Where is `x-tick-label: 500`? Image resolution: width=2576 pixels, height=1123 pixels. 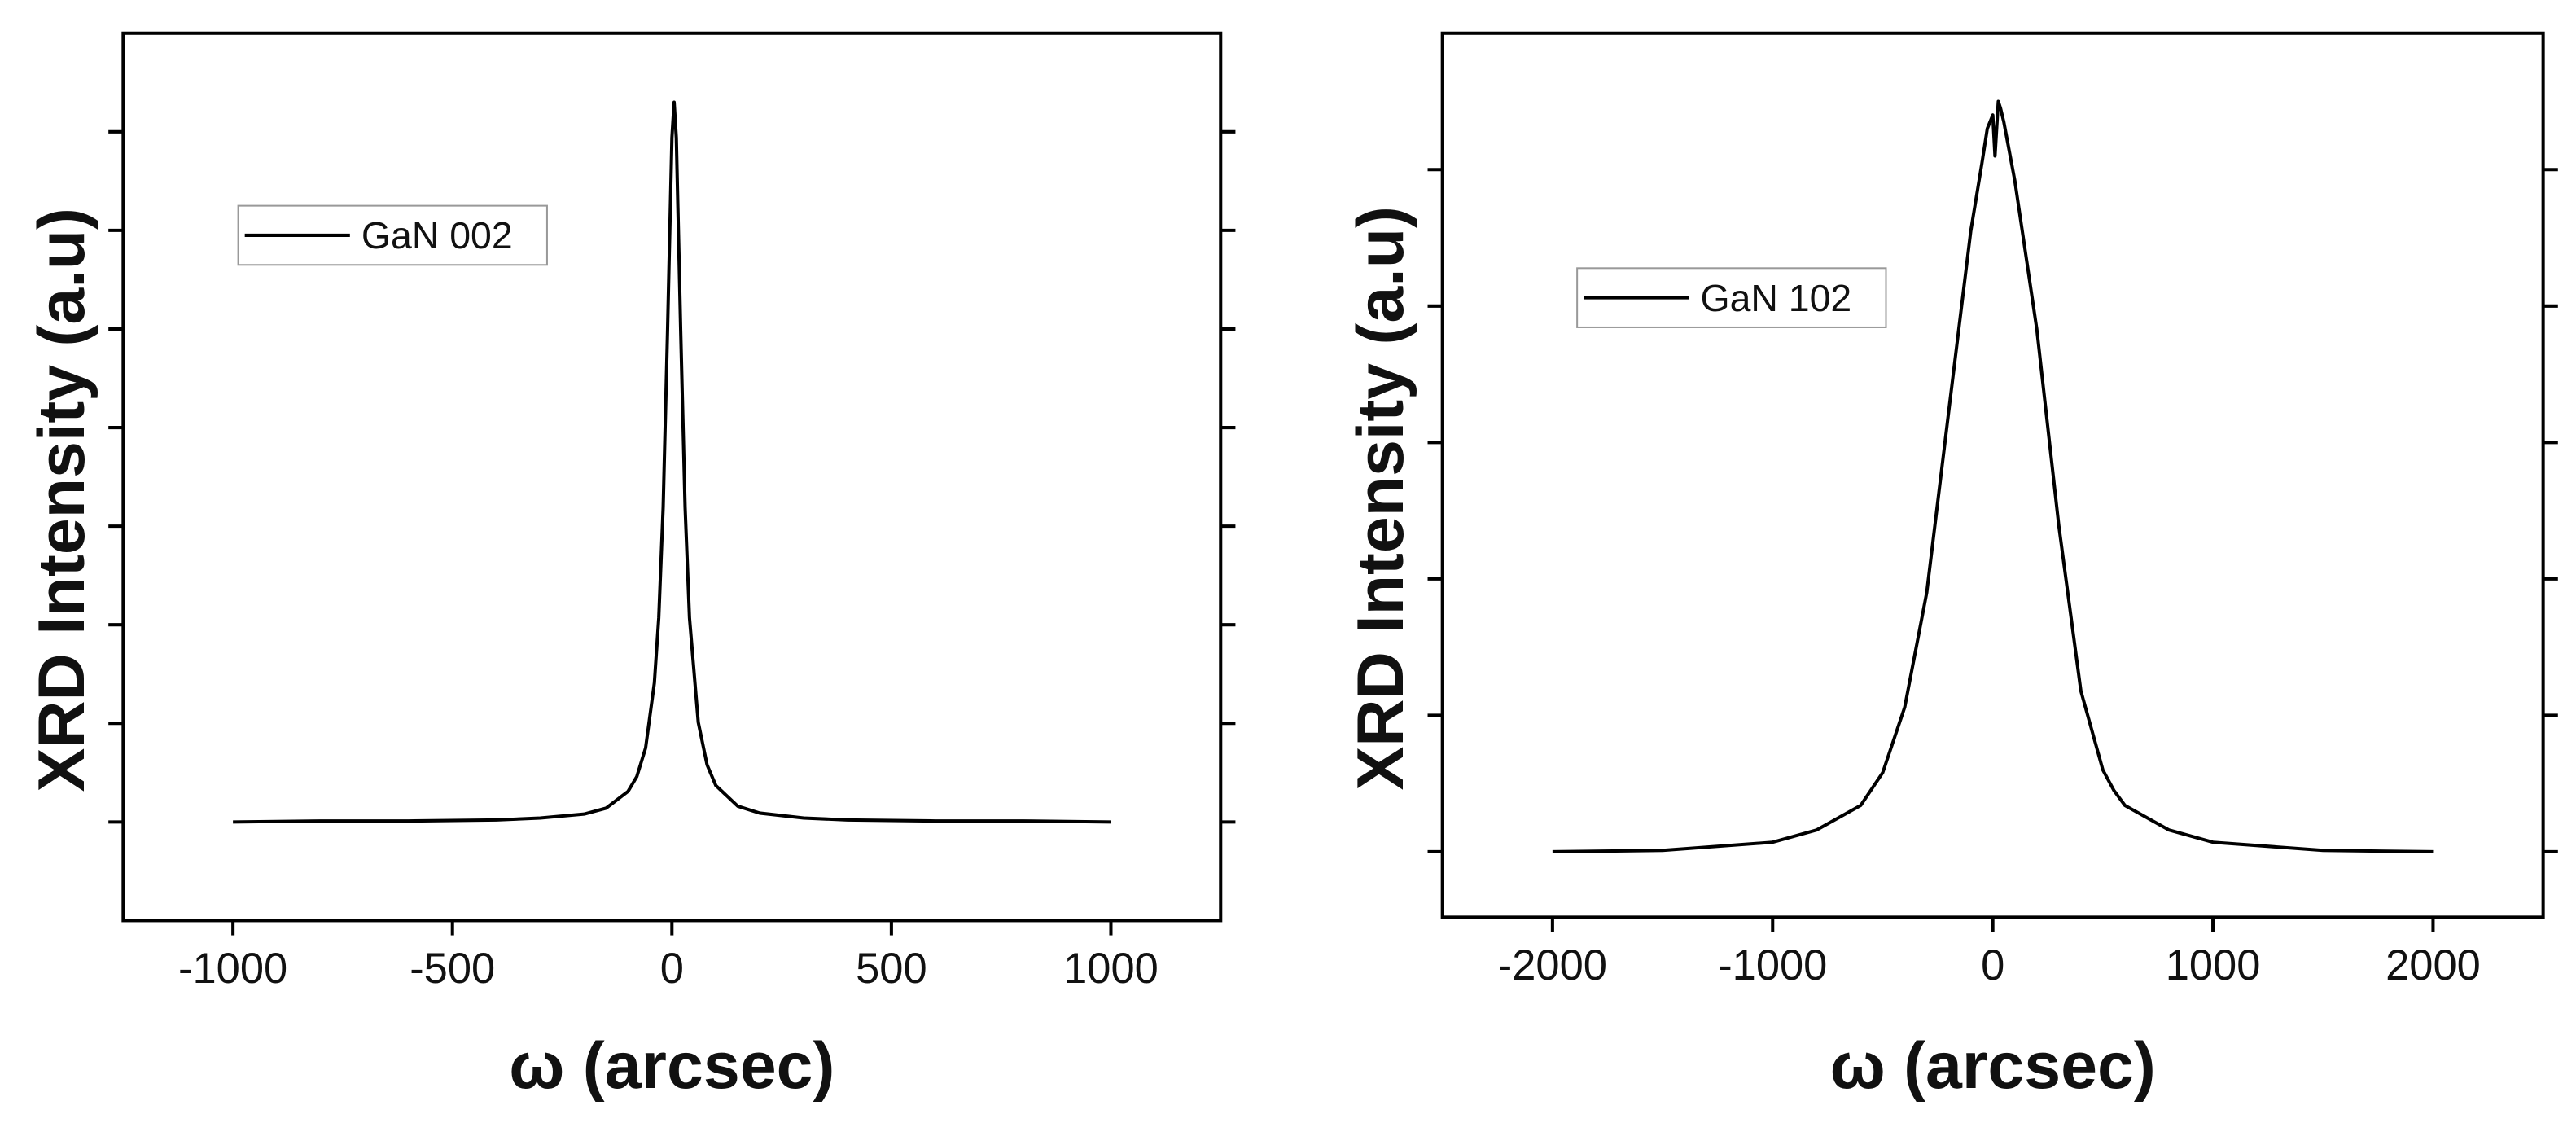
x-tick-label: 500 is located at coordinates (891, 969).